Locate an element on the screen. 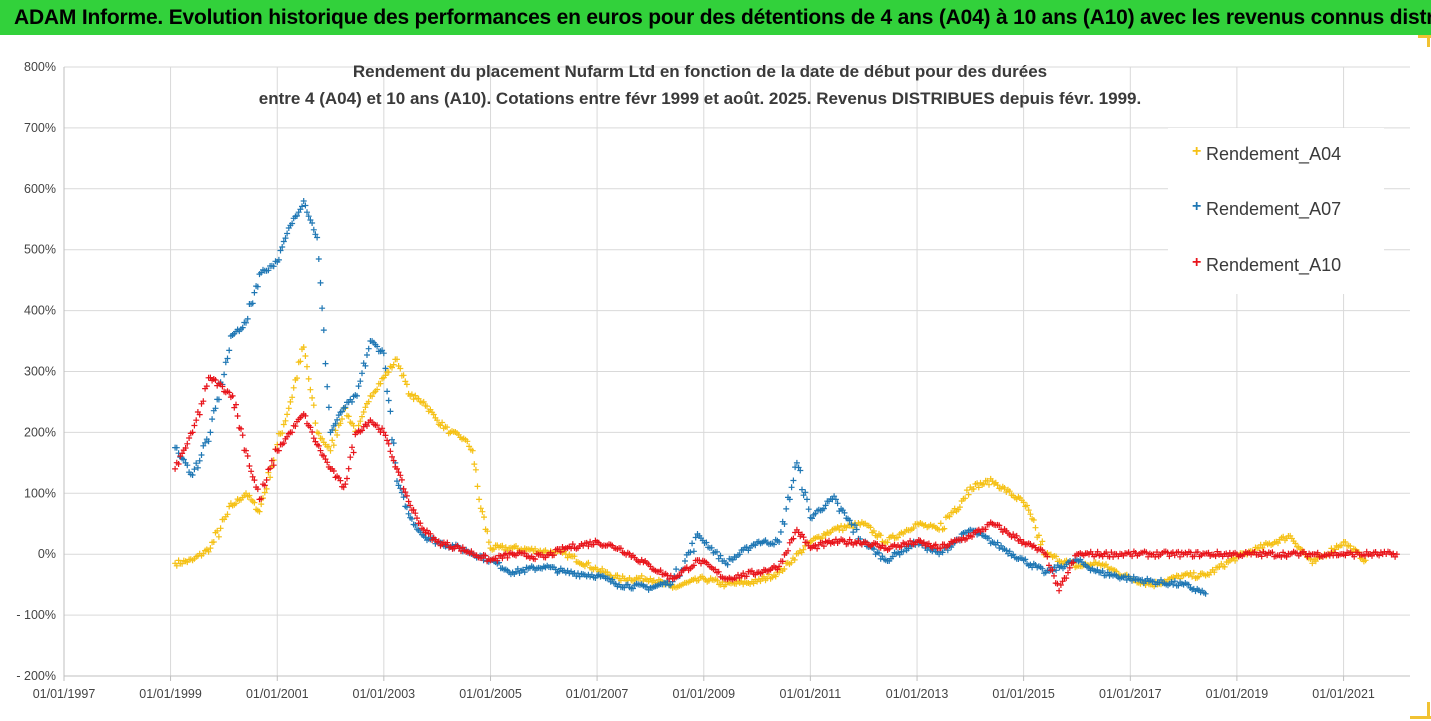 Image resolution: width=1431 pixels, height=721 pixels. x-tick-label: 01/01/2011 is located at coordinates (811, 694).